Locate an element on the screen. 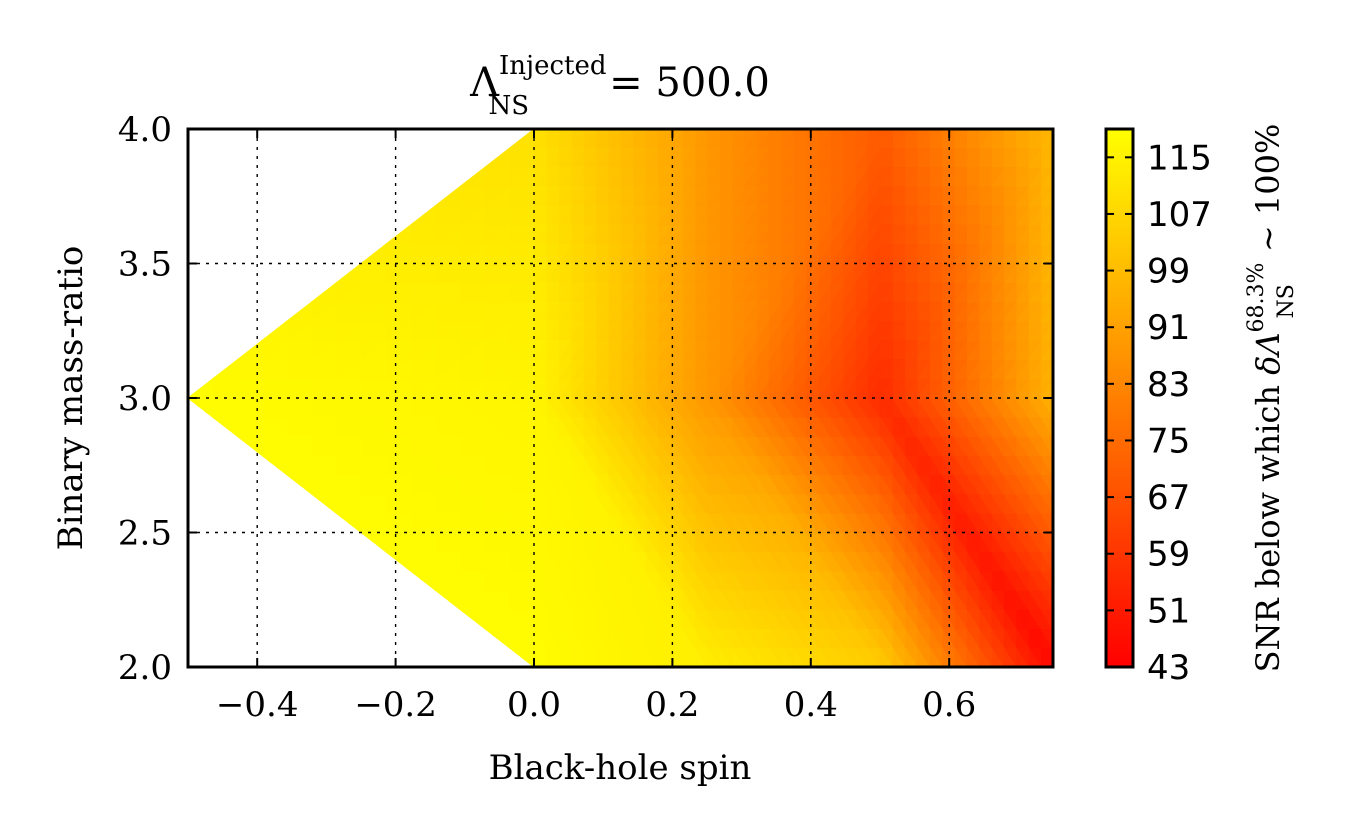 This screenshot has width=1359, height=840. colorbar-tick-label: 67 is located at coordinates (1168, 498).